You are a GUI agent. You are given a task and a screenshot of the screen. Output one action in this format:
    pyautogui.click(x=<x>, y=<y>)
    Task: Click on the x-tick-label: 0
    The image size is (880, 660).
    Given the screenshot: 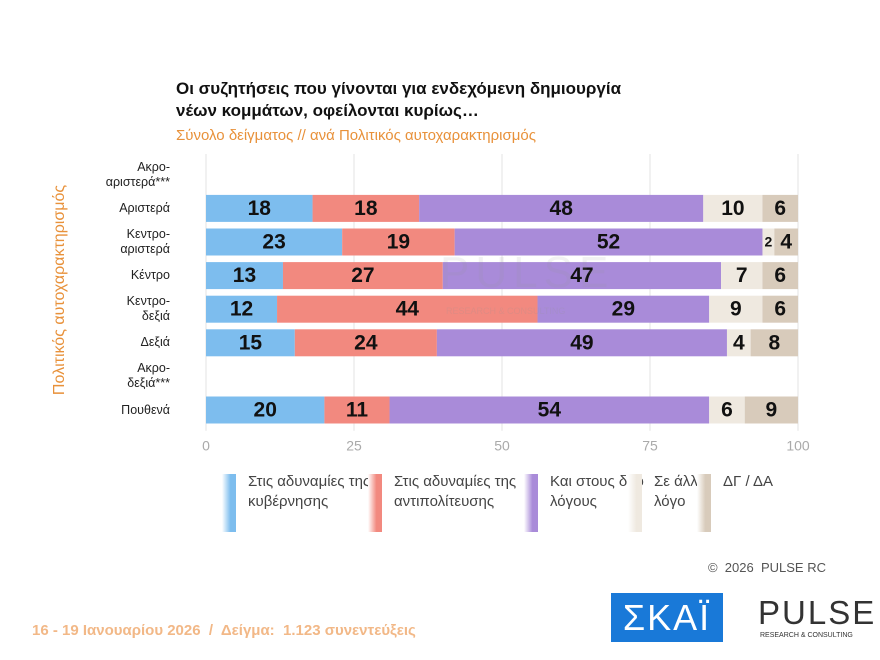 What is the action you would take?
    pyautogui.click(x=206, y=446)
    